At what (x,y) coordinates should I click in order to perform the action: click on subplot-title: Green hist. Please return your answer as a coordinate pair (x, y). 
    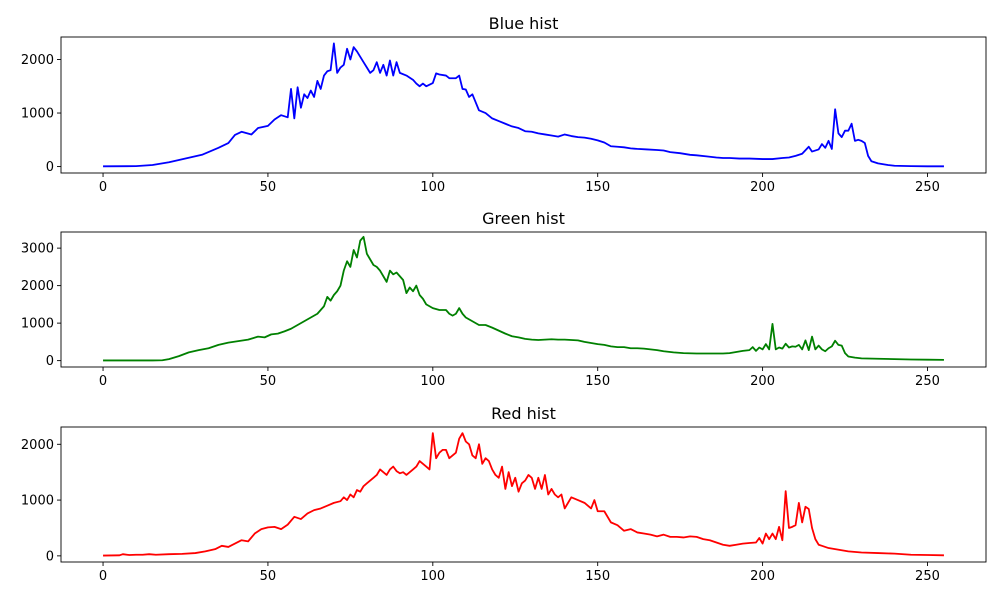
    Looking at the image, I should click on (523, 218).